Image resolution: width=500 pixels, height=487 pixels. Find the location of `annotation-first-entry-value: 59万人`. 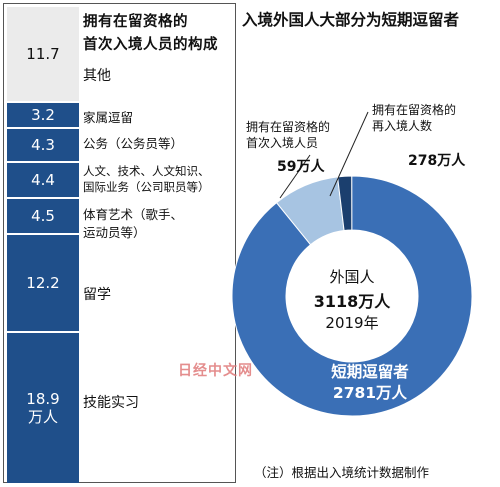

annotation-first-entry-value: 59万人 is located at coordinates (301, 167).